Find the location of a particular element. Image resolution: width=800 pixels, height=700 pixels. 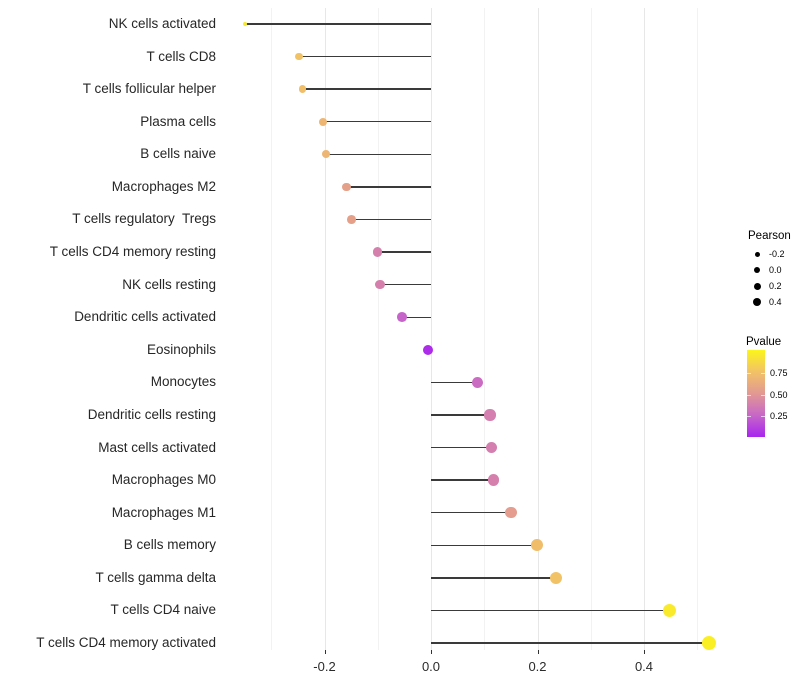

legend-pvalue-label: 0.25 is located at coordinates (779, 416).